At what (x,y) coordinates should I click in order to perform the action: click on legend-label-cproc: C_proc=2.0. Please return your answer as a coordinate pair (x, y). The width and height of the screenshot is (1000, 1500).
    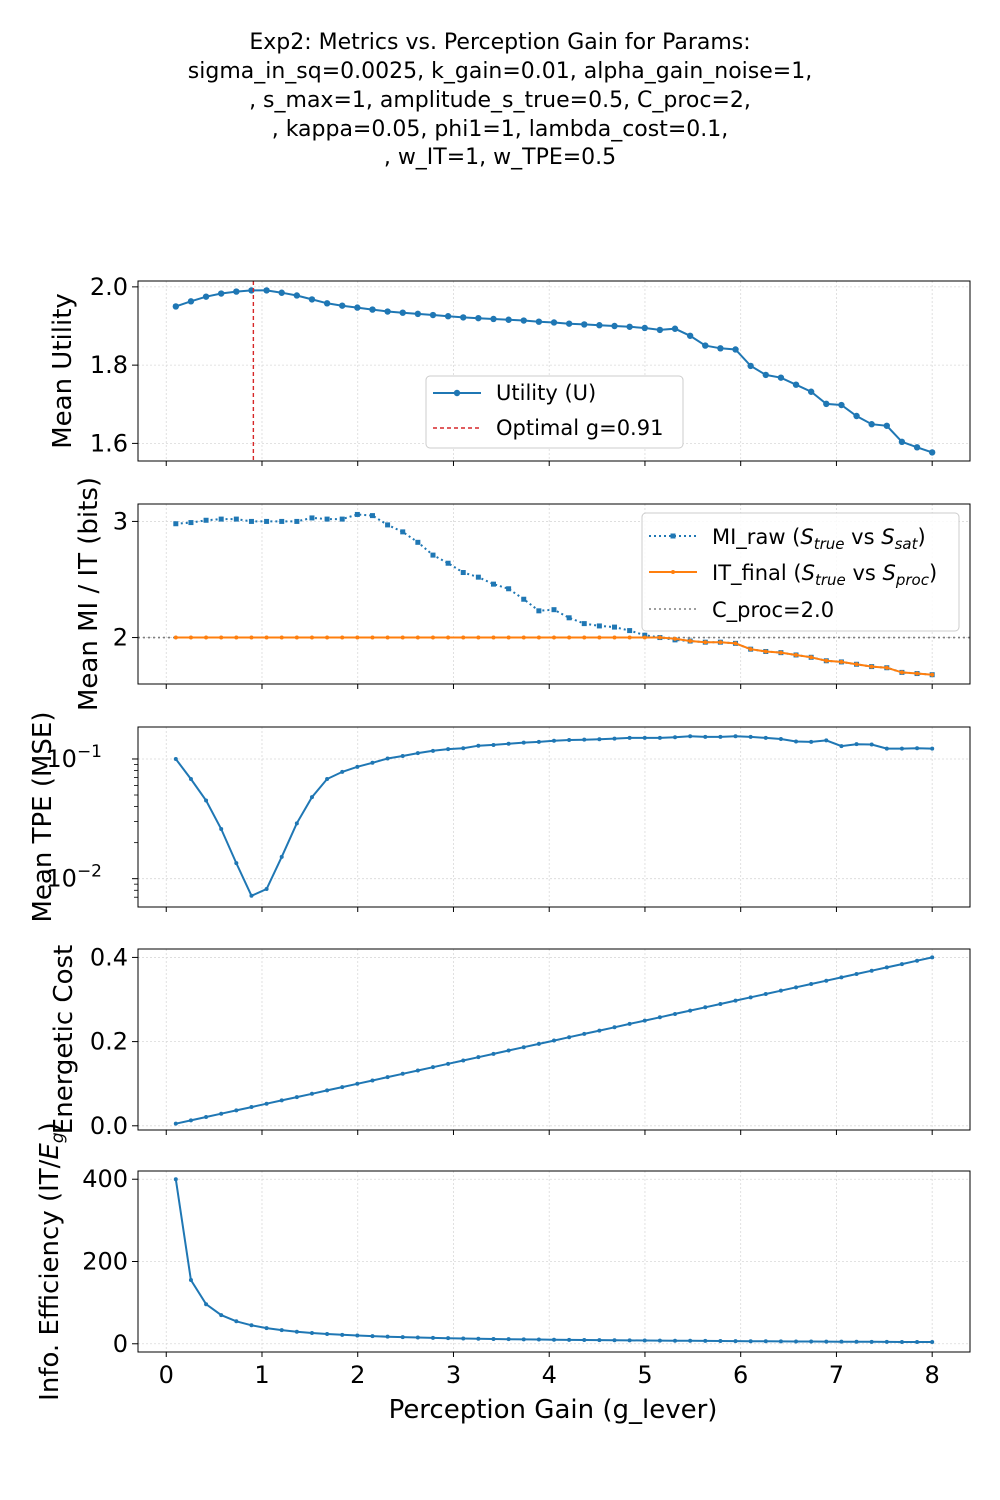
    Looking at the image, I should click on (773, 610).